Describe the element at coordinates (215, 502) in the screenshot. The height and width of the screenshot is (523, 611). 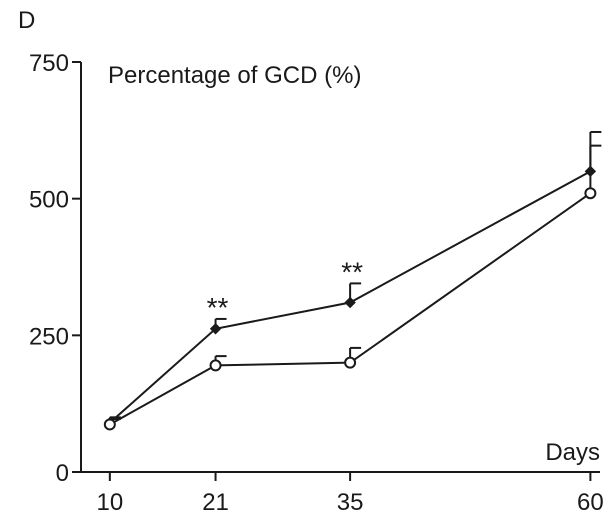
I see `x-tick-label: 21` at that location.